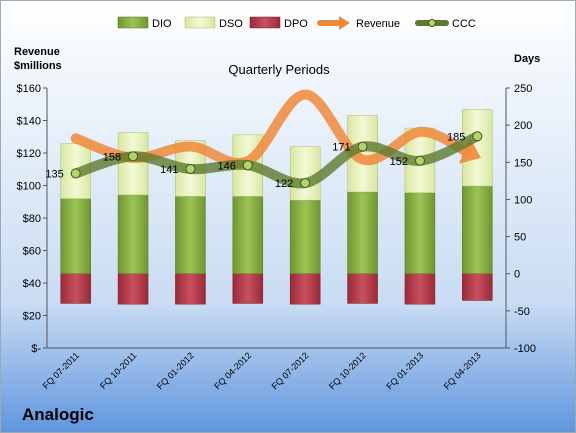  What do you see at coordinates (399, 162) in the screenshot?
I see `ccc-data-label: 152` at bounding box center [399, 162].